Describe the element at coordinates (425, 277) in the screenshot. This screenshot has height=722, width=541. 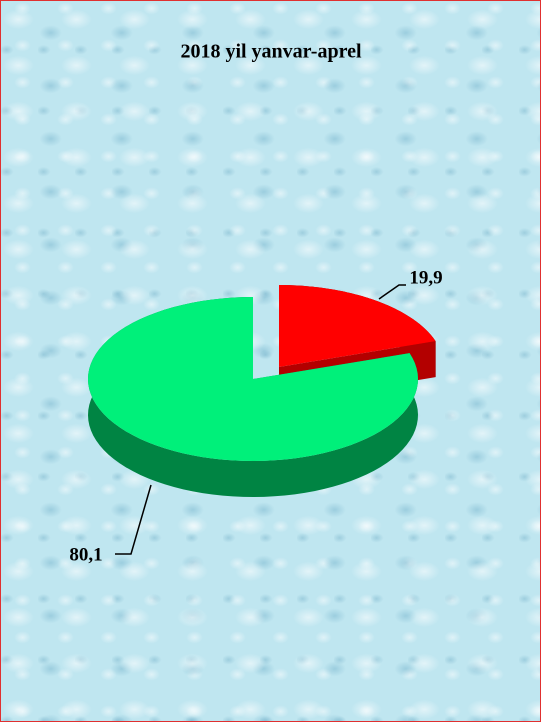
I see `data-label: 19,9` at that location.